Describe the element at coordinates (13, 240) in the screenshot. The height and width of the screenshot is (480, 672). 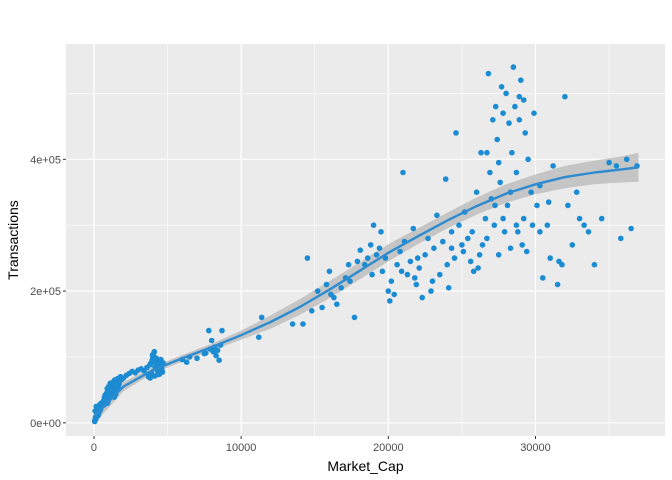
I see `y-axis-title: Transactions` at that location.